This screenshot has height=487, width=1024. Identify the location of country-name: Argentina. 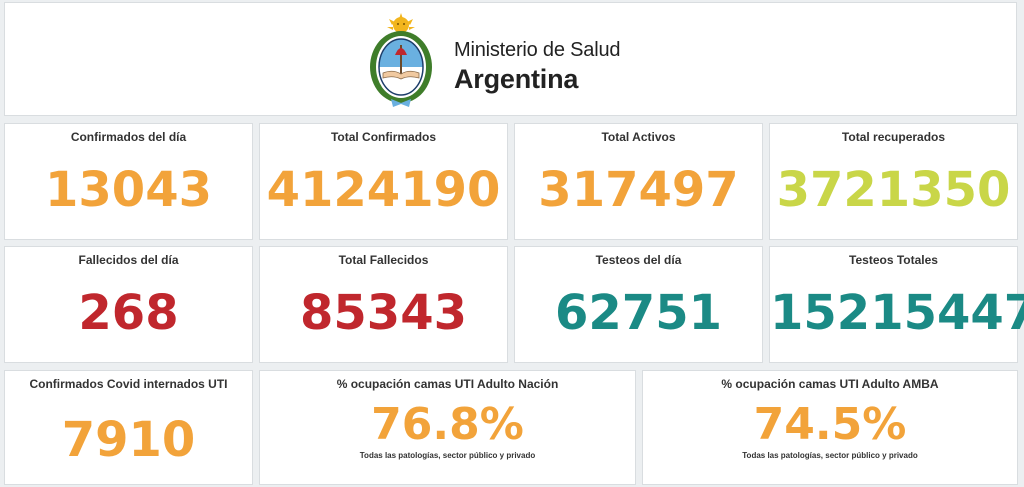
(516, 79).